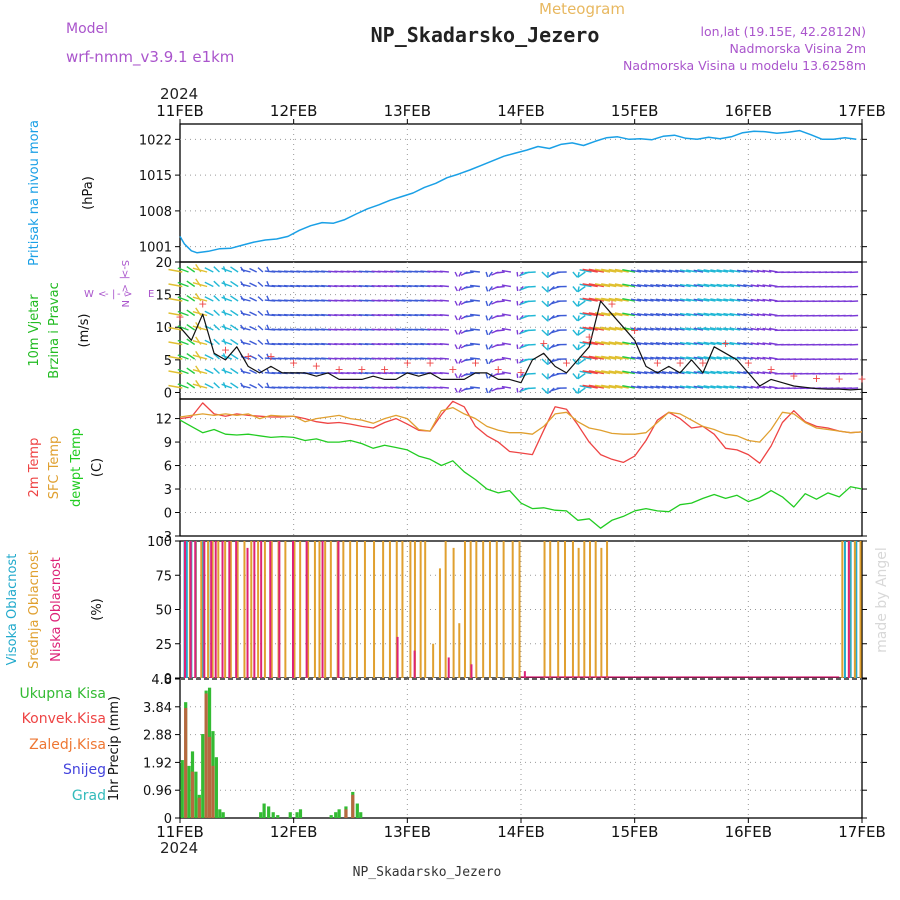 The height and width of the screenshot is (900, 900). What do you see at coordinates (163, 645) in the screenshot?
I see `cloud-ytick-label: 25` at bounding box center [163, 645].